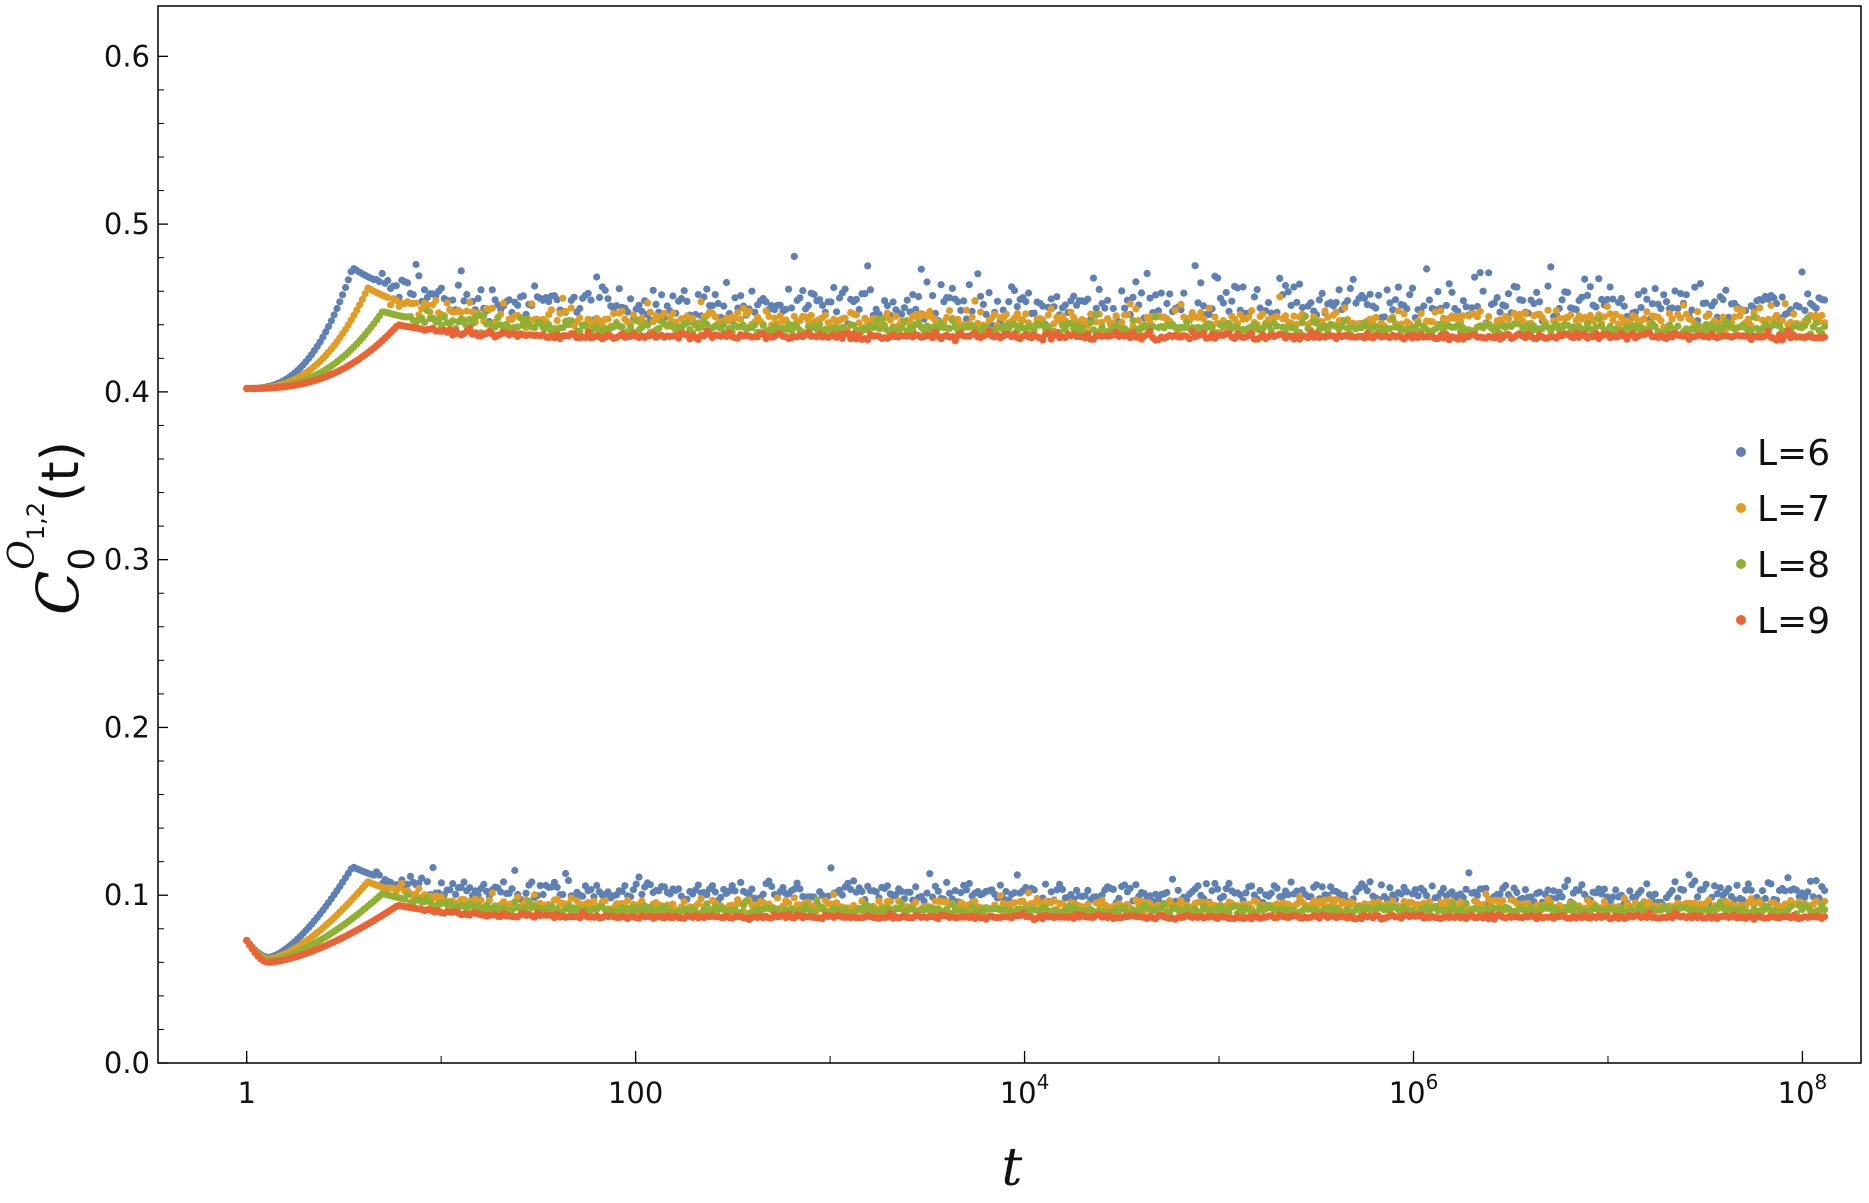  Describe the element at coordinates (82, 559) in the screenshot. I see `y-label-sub: 0` at that location.